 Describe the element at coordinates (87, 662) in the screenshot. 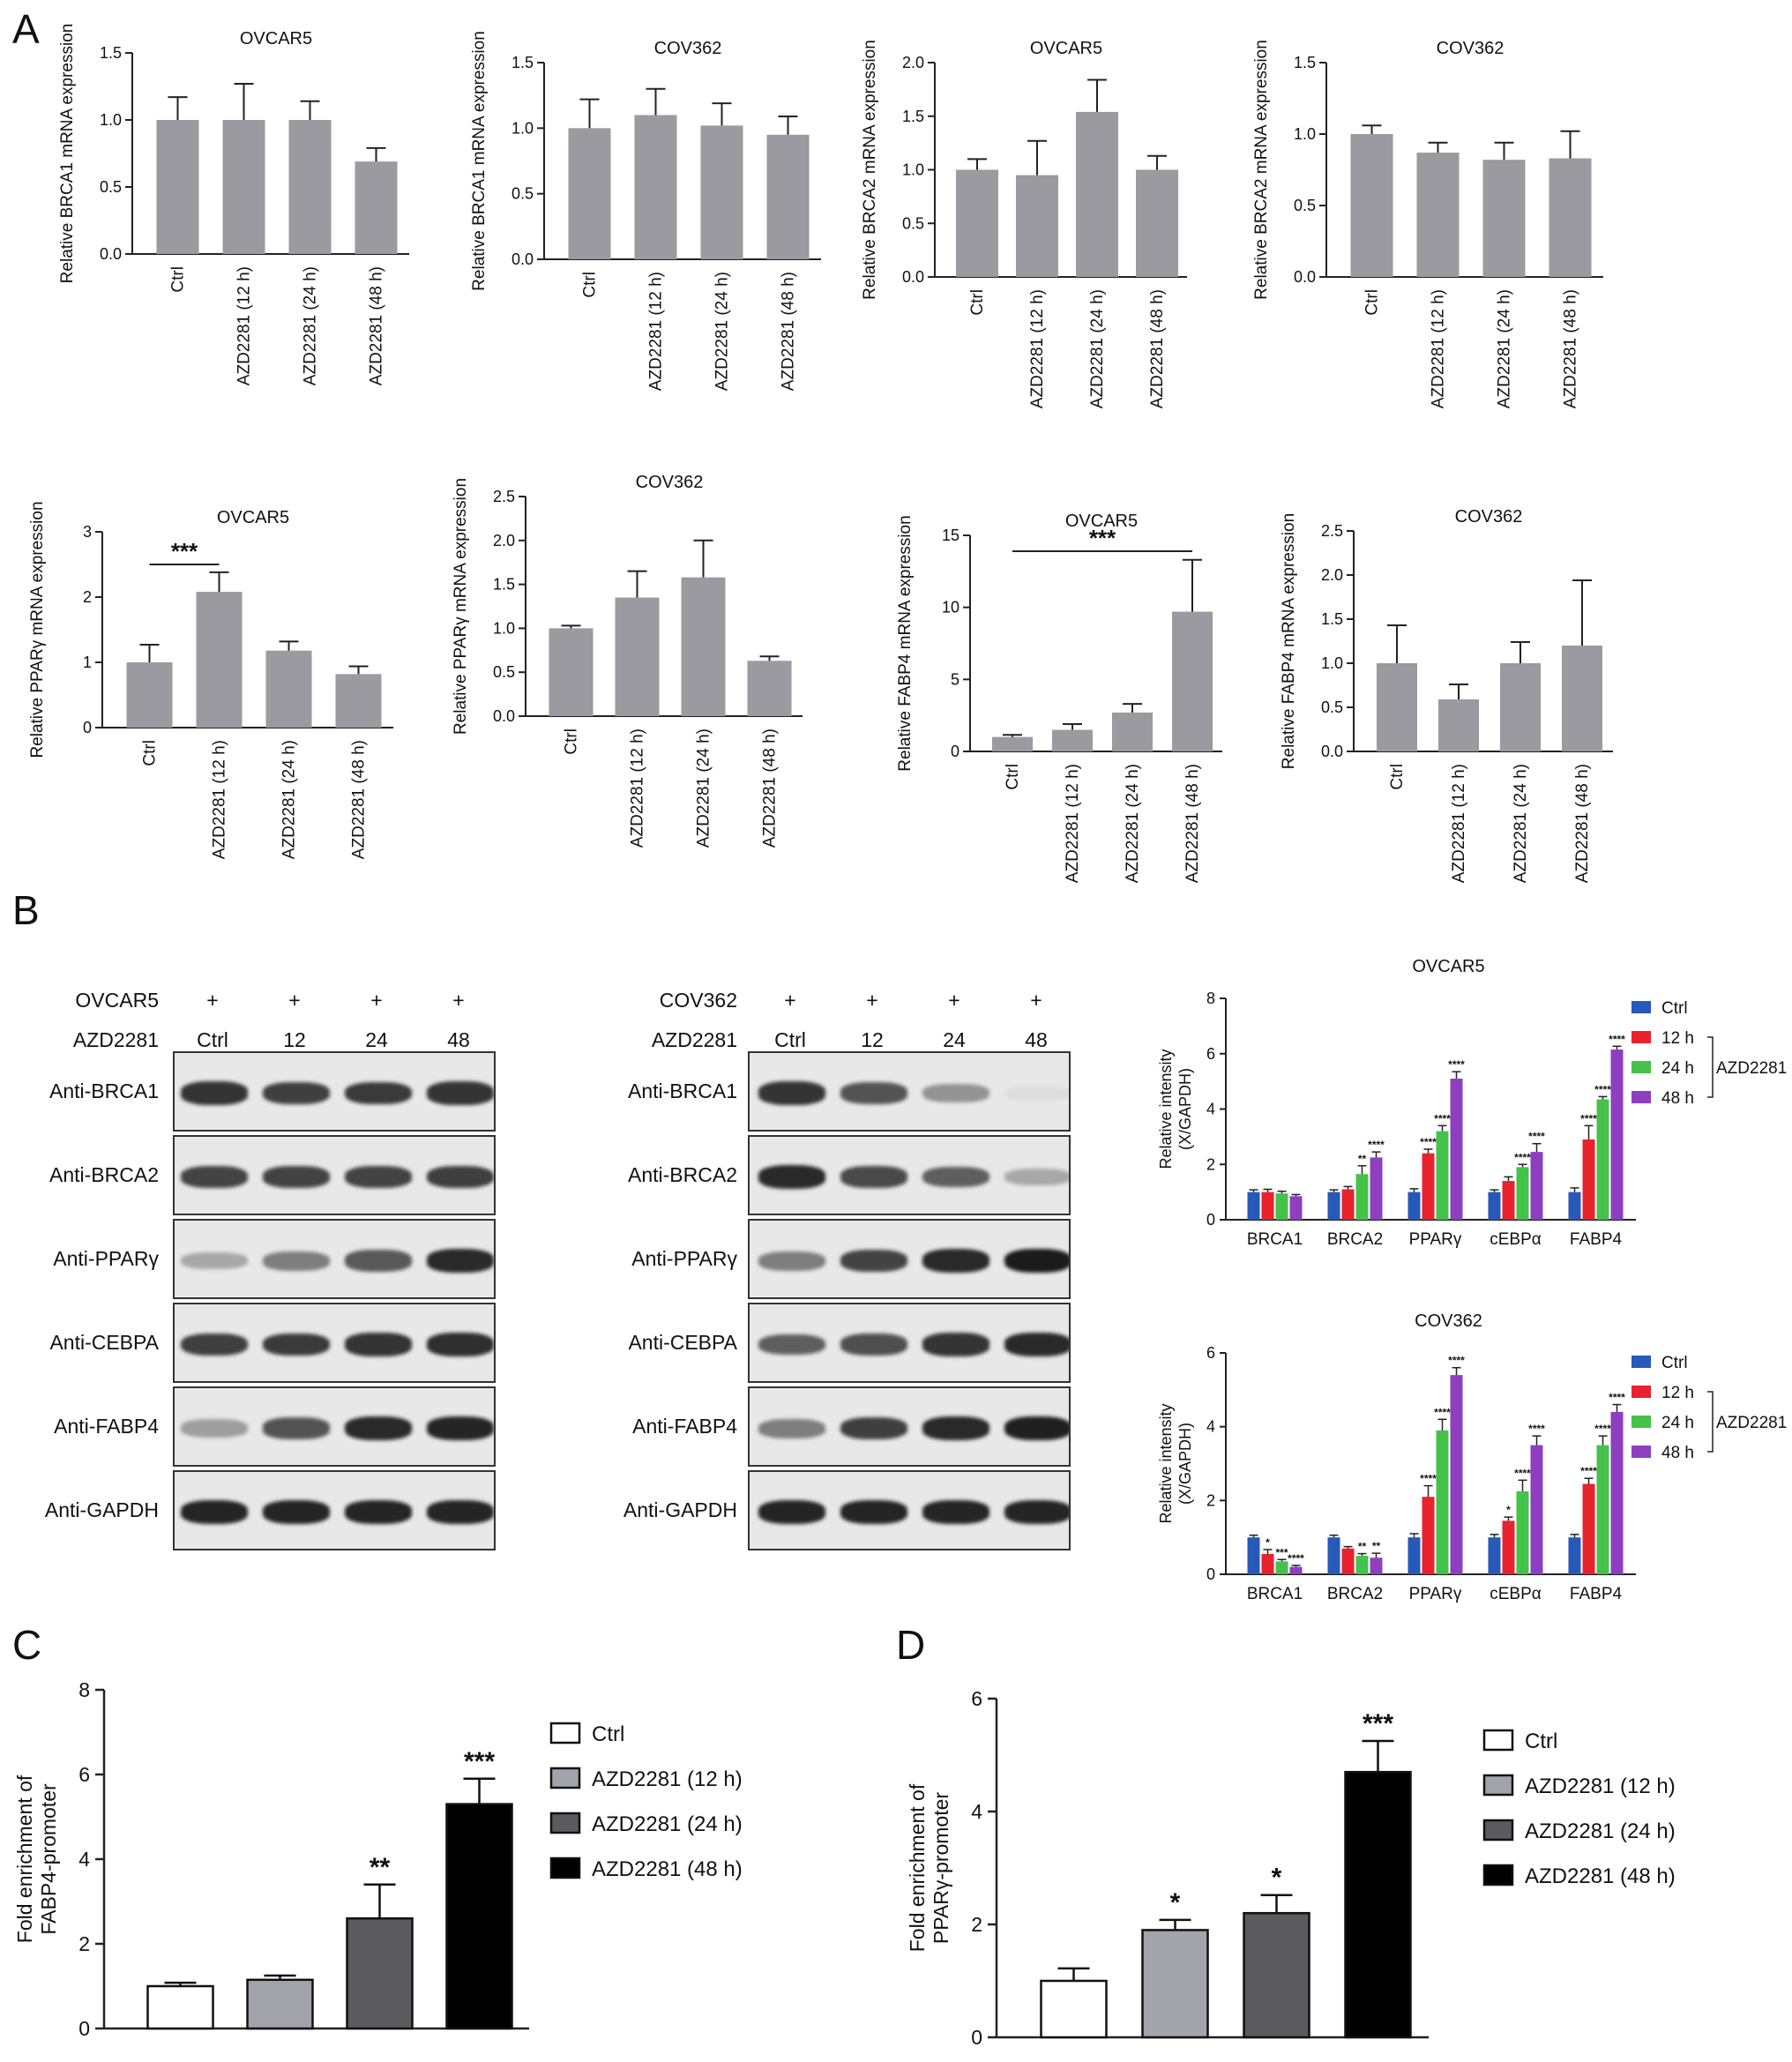

I see `y-tick-label: 1` at that location.